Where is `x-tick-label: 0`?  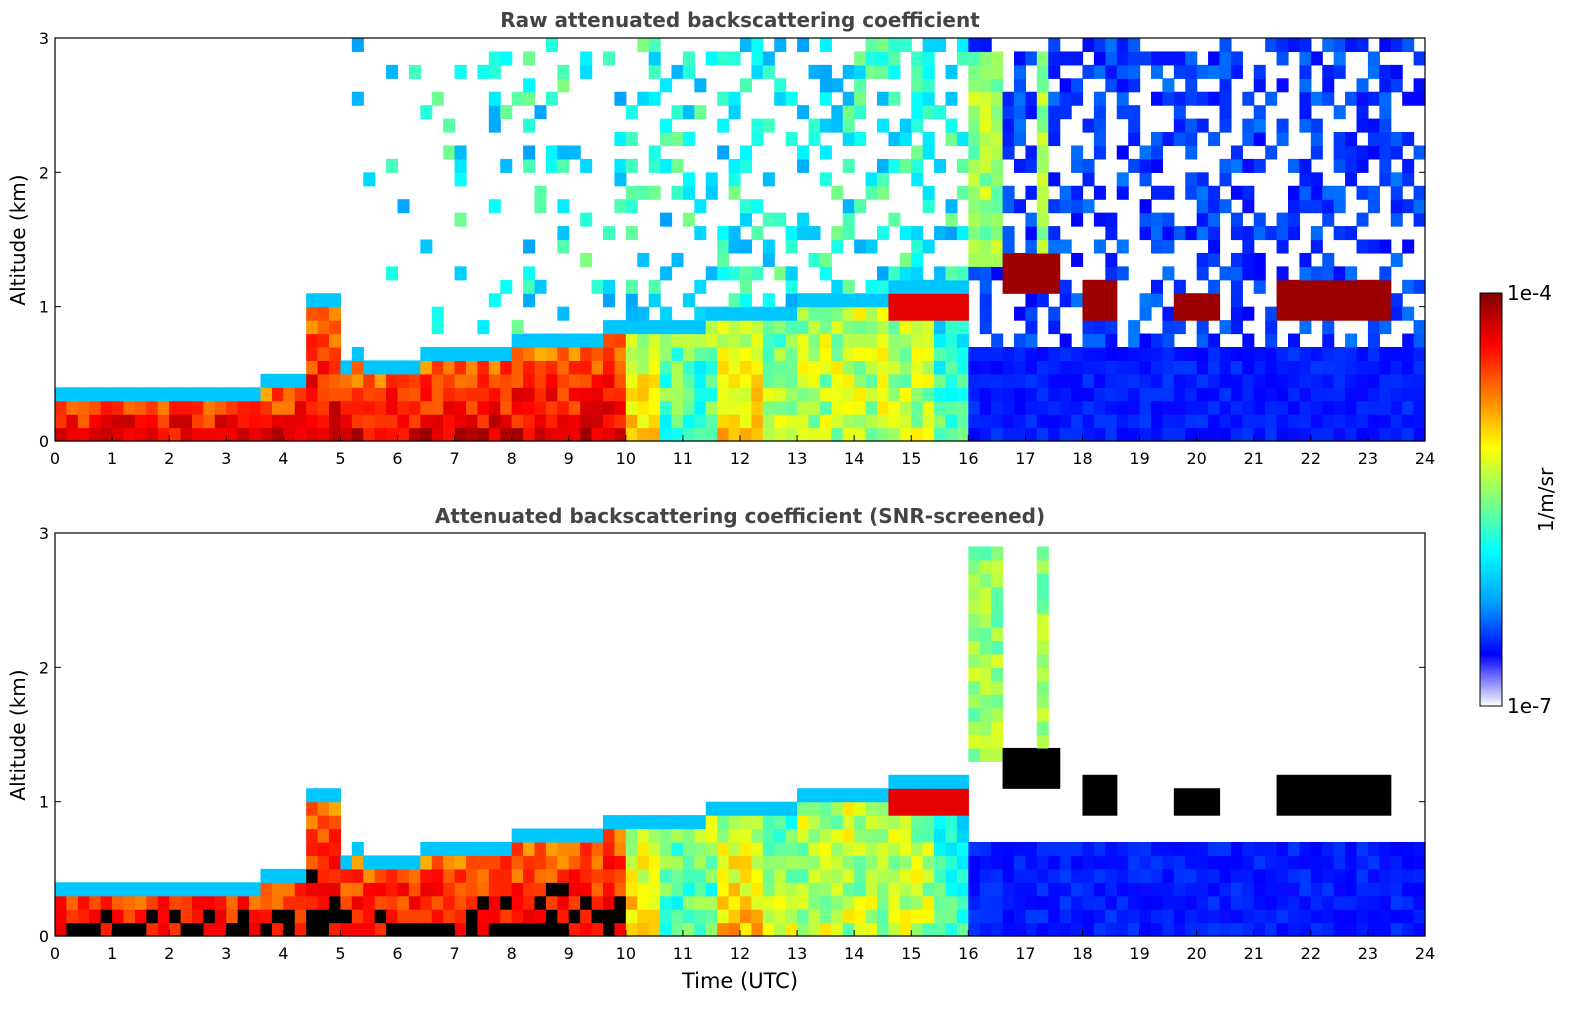
x-tick-label: 0 is located at coordinates (55, 458).